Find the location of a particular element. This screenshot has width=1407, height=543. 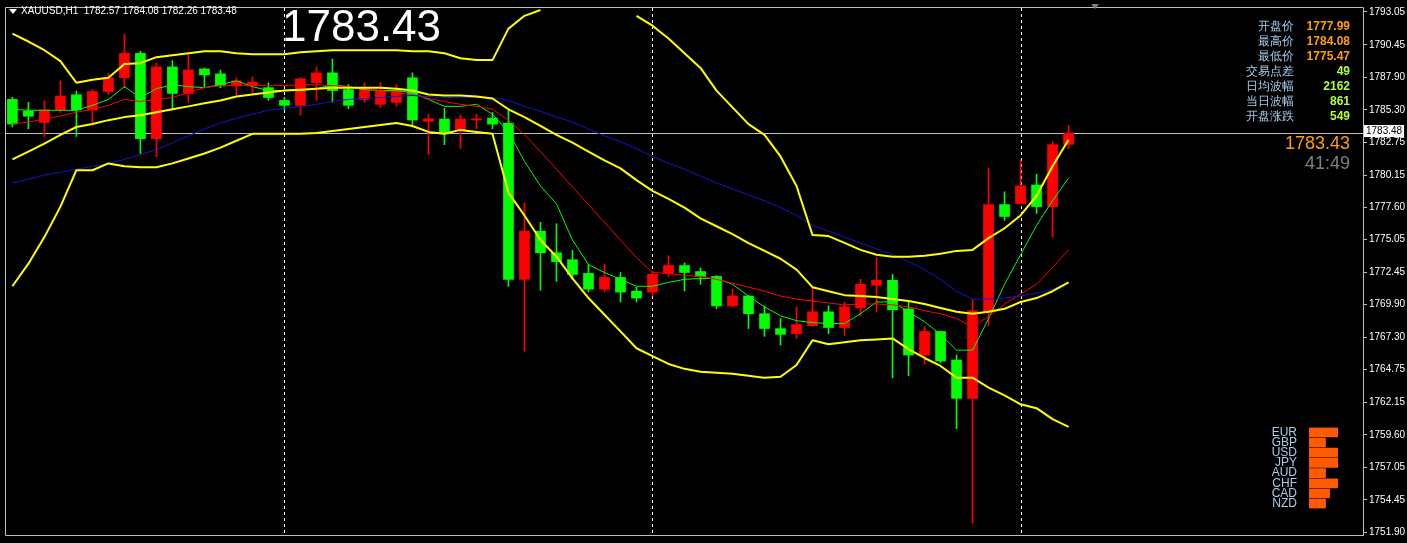

y-tick-label: 1780.15 is located at coordinates (1387, 174).